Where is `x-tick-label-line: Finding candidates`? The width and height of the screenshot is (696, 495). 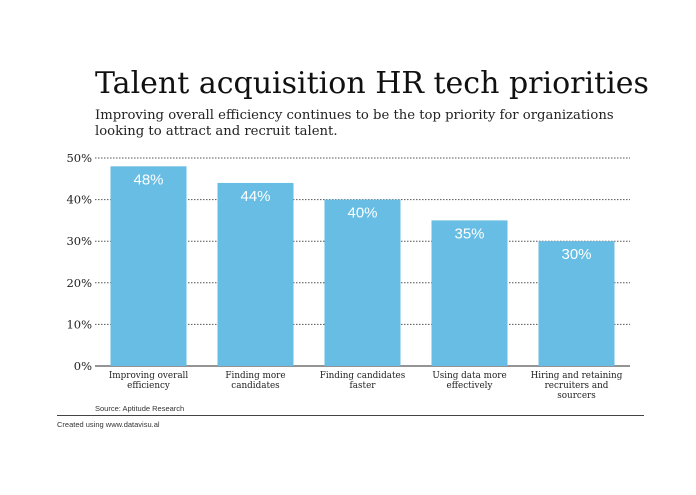 x-tick-label-line: Finding candidates is located at coordinates (363, 376).